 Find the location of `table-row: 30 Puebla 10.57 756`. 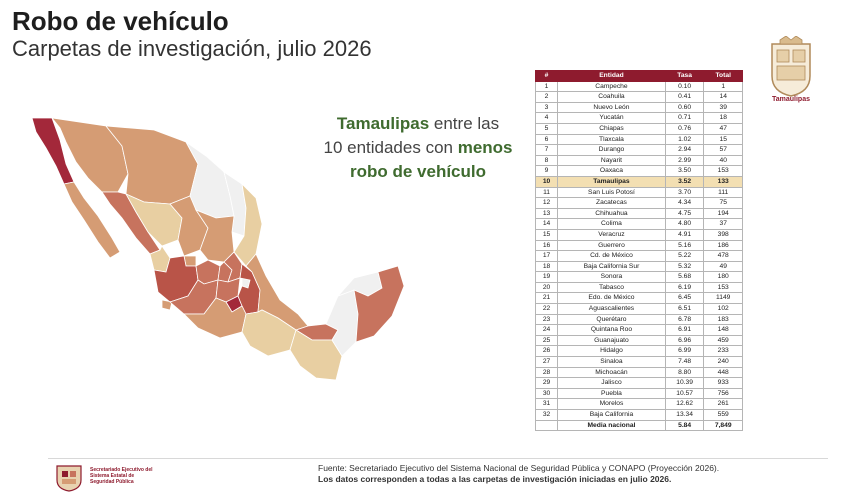

table-row: 30 Puebla 10.57 756 is located at coordinates (638, 393).